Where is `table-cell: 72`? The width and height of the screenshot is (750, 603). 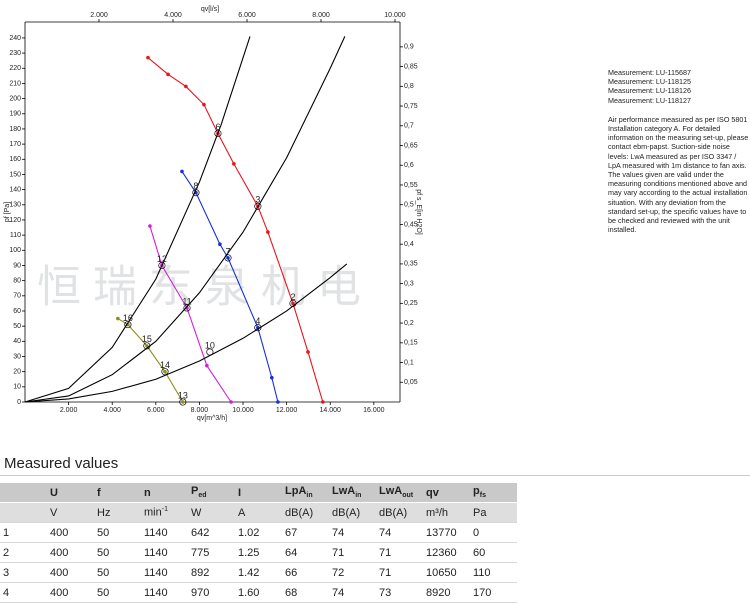
table-cell: 72 is located at coordinates (352, 572).